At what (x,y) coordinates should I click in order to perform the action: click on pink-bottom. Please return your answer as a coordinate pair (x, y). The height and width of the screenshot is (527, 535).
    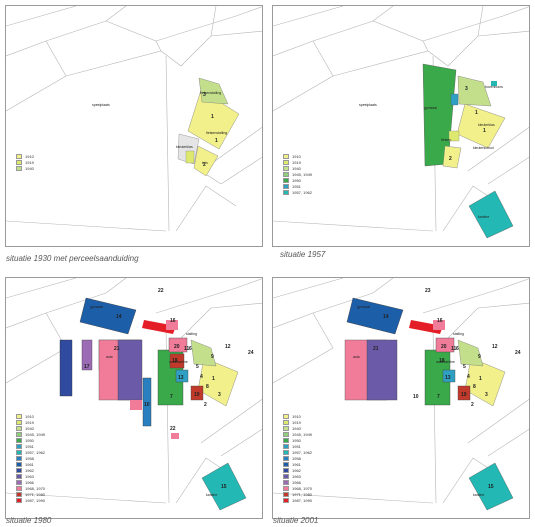
    Looking at the image, I should click on (136, 405).